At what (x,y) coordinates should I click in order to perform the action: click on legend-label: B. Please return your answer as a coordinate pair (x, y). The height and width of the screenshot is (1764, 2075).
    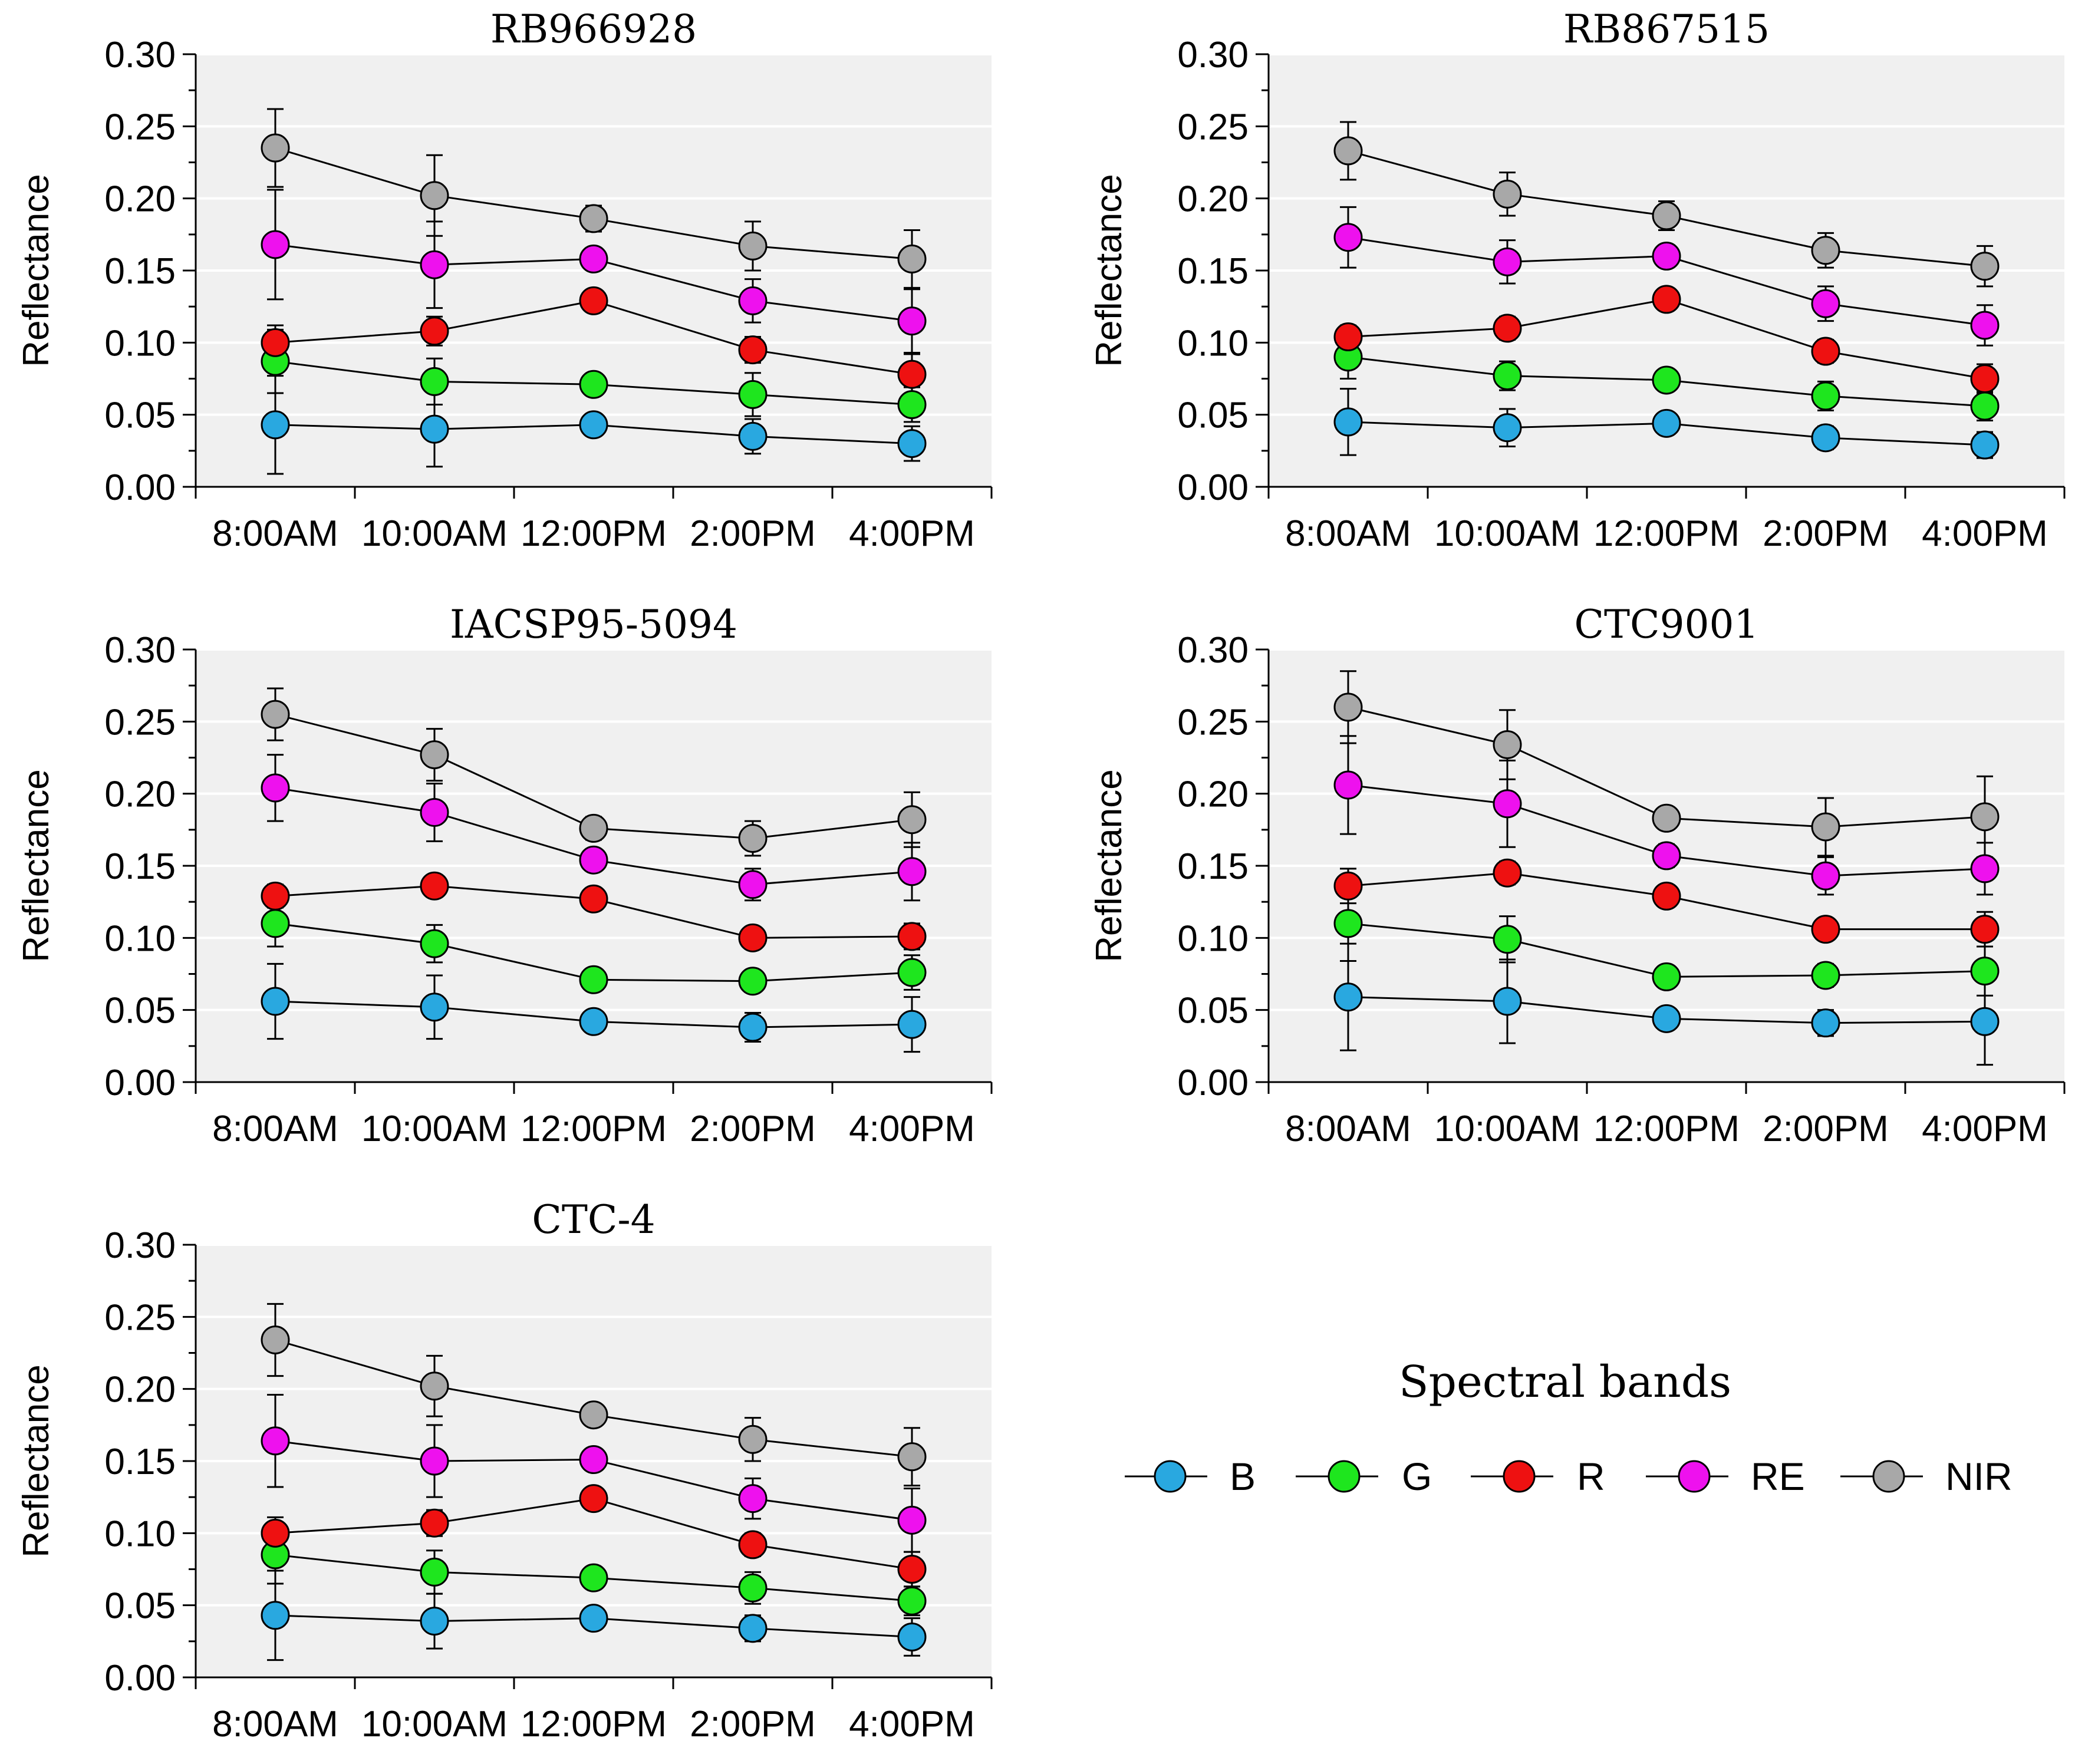
    Looking at the image, I should click on (1243, 1476).